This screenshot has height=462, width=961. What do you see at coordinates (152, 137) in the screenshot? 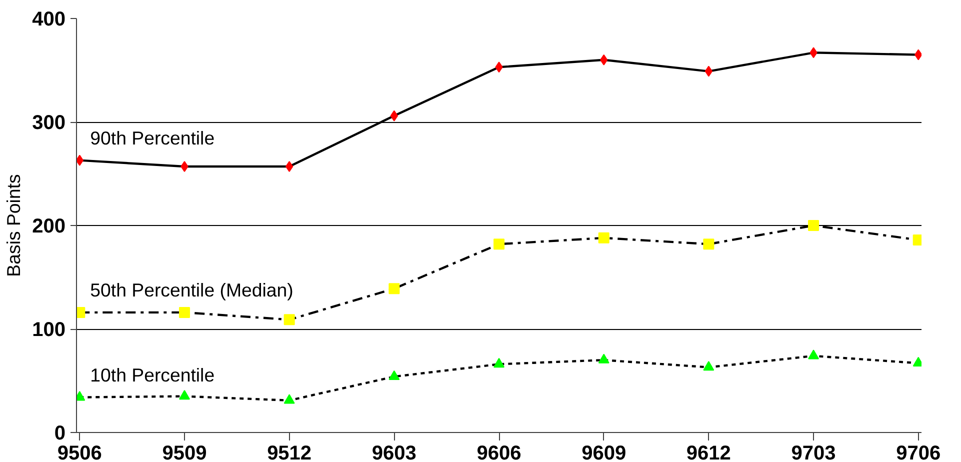
I see `series-label: 90th Percentile` at bounding box center [152, 137].